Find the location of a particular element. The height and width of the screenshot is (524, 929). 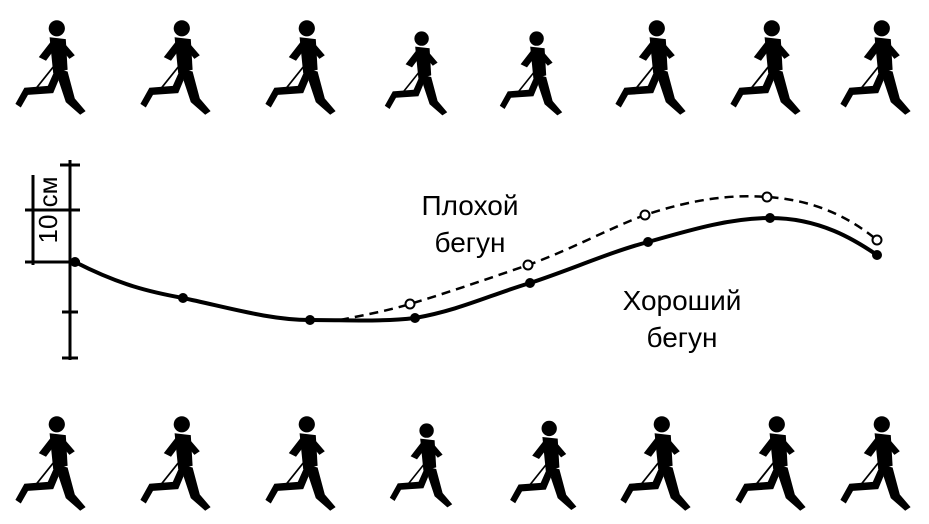

bad-runner-curve is located at coordinates (608, 258).